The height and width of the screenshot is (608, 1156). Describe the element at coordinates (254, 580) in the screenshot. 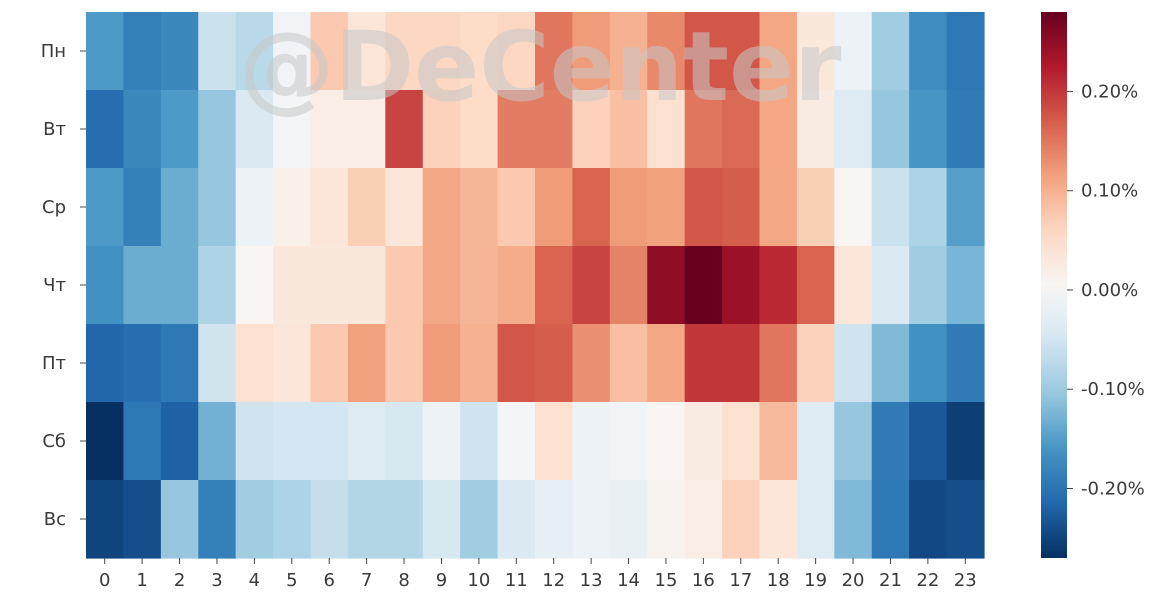

I see `x-tick-label: 4` at that location.